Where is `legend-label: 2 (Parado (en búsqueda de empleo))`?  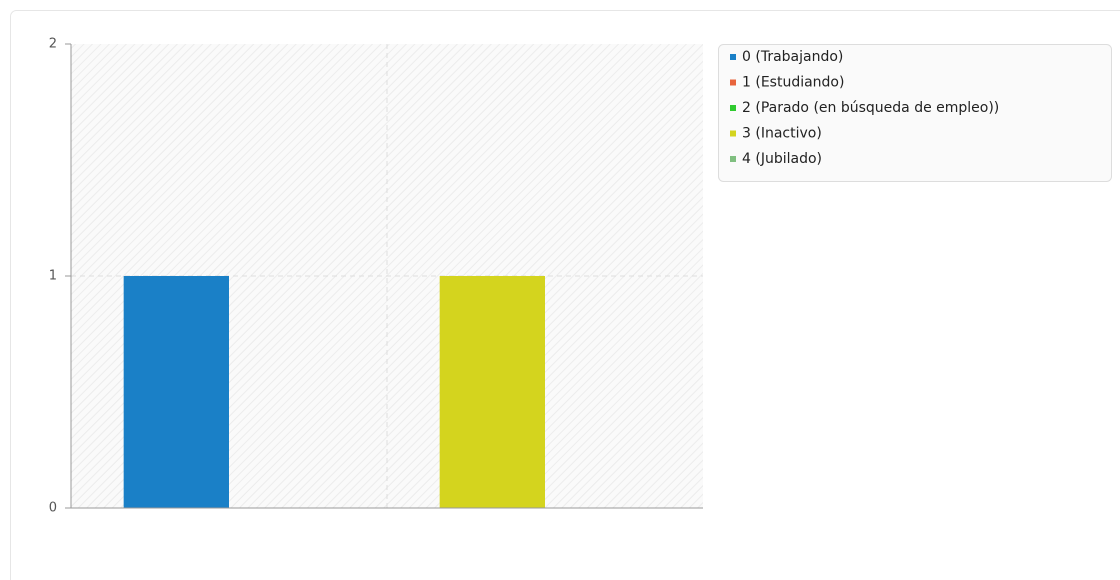 legend-label: 2 (Parado (en búsqueda de empleo)) is located at coordinates (870, 108).